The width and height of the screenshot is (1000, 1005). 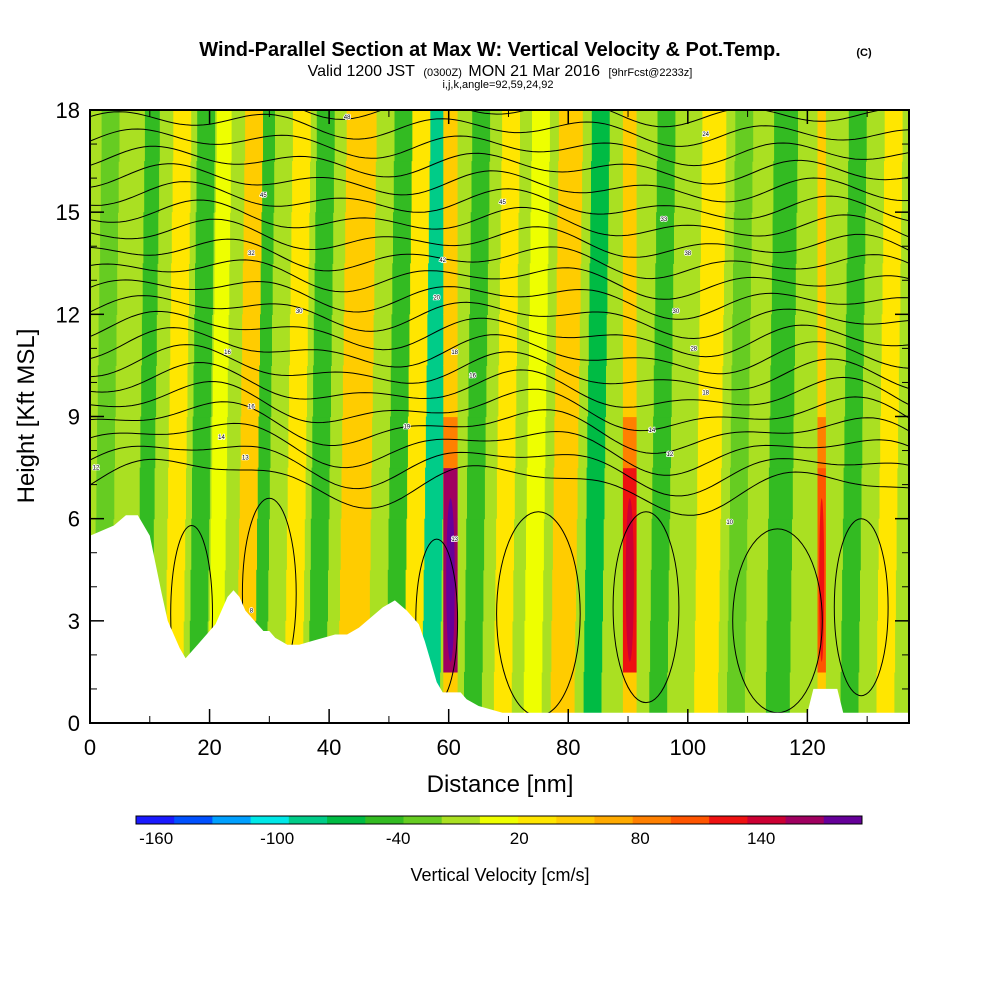 I want to click on theta-contour-label: 16, so click(x=251, y=407).